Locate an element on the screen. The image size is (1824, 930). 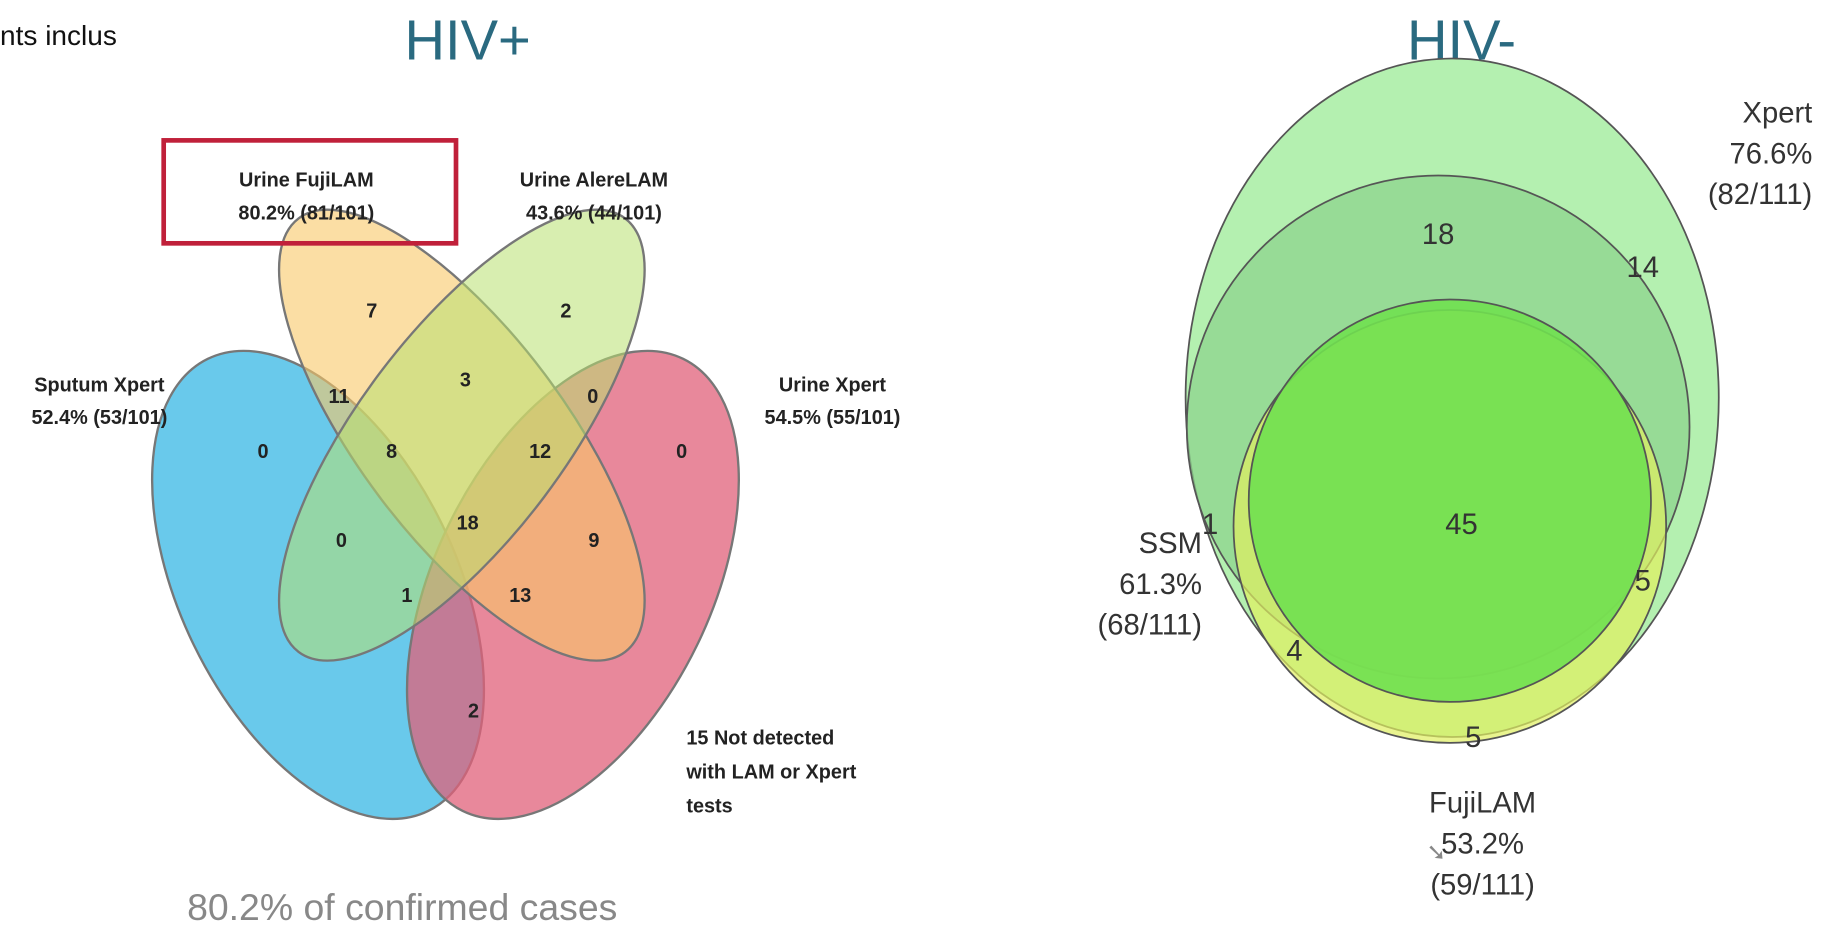
footer: 80.2% of confirmed cases is located at coordinates (402, 907).